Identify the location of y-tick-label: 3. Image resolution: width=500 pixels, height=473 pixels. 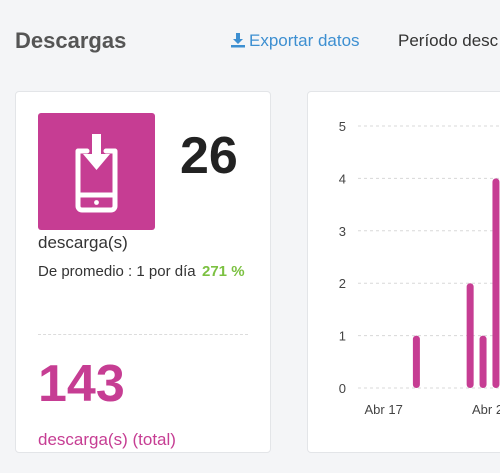
(342, 231).